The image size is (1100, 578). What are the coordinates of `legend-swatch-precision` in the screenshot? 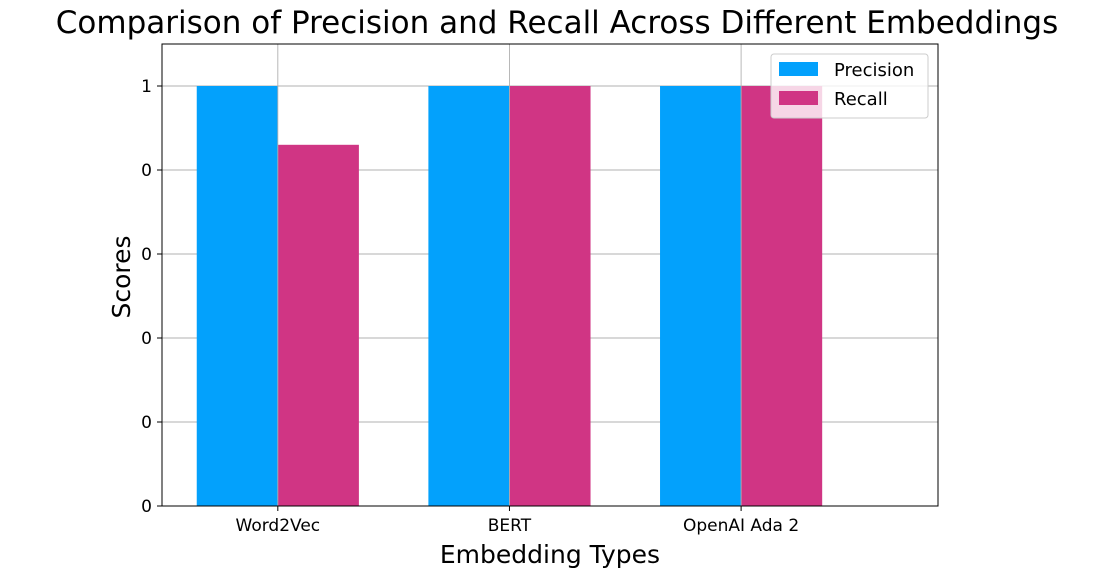 It's located at (798, 69).